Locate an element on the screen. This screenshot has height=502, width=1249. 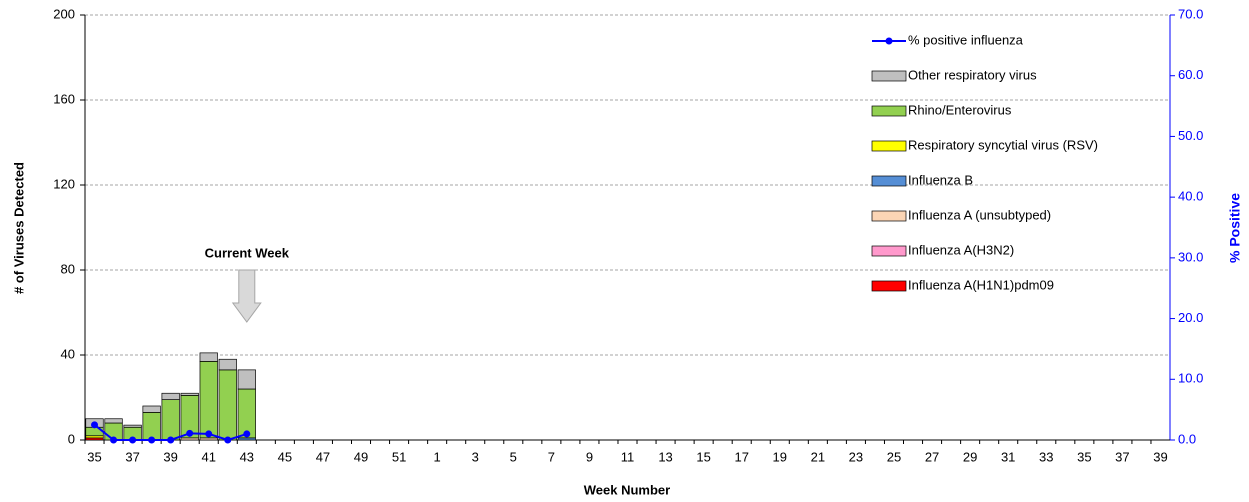
legend-label: Influenza A (unsubtyped) is located at coordinates (979, 214).